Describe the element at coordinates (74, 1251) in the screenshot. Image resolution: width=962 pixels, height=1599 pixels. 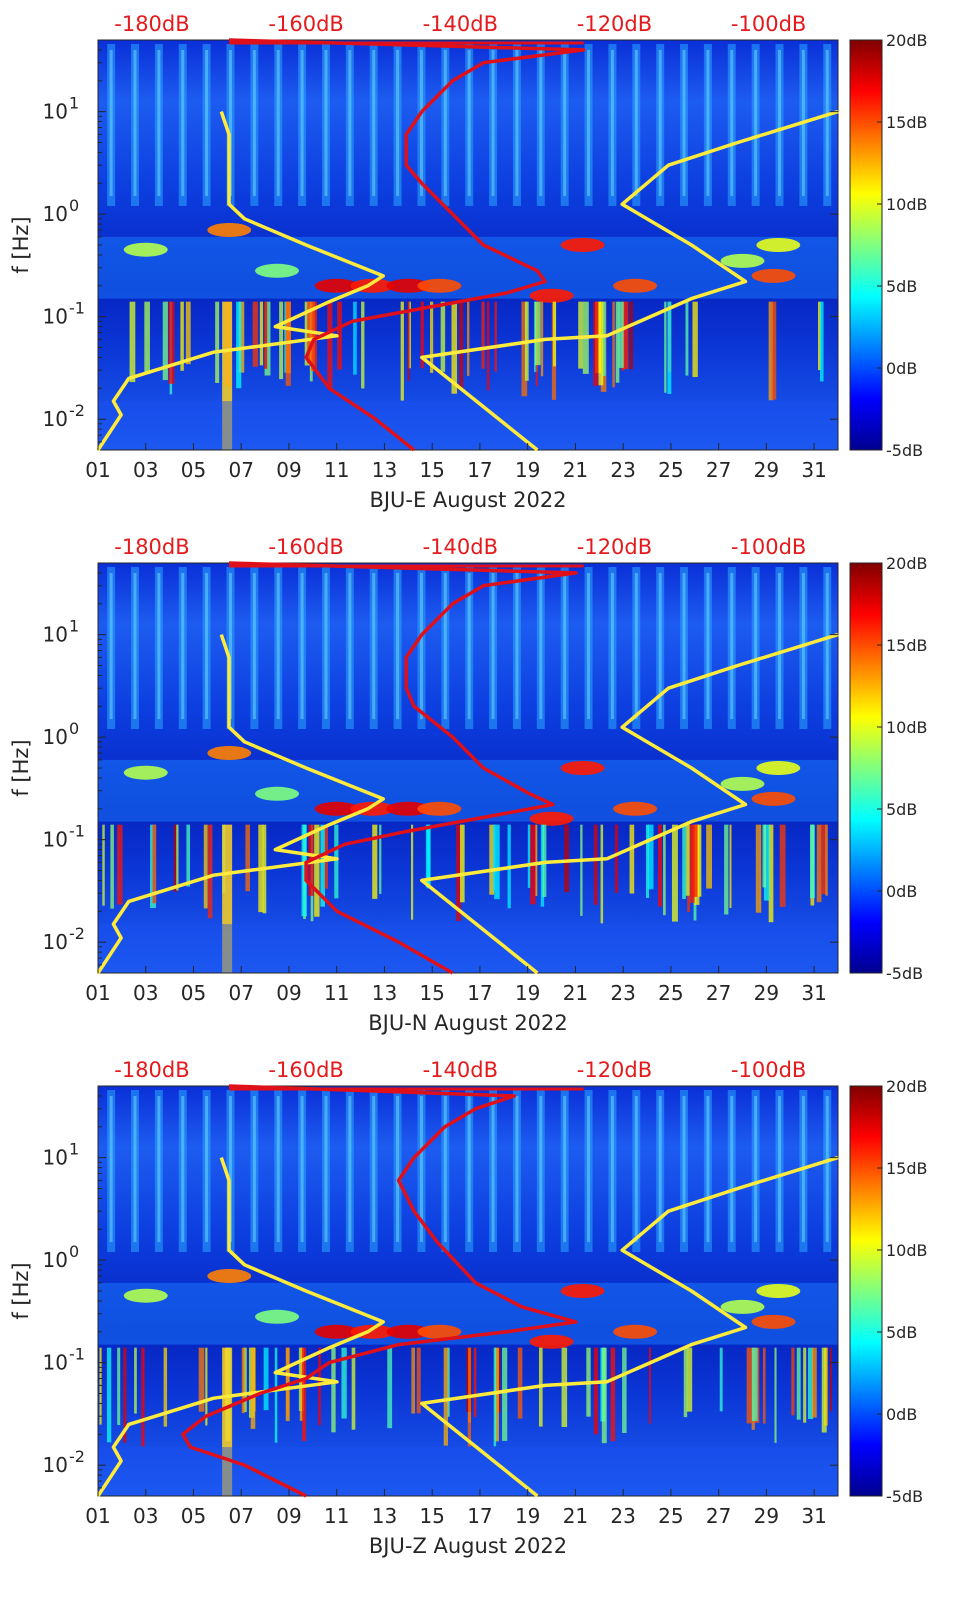
I see `y-tick-exponent: 0` at that location.